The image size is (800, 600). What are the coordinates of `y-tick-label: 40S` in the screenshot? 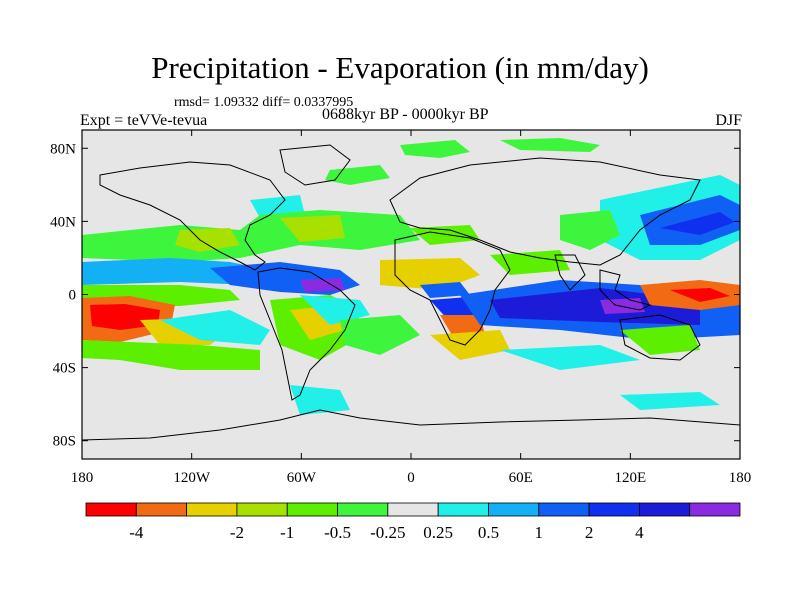 It's located at (64, 369).